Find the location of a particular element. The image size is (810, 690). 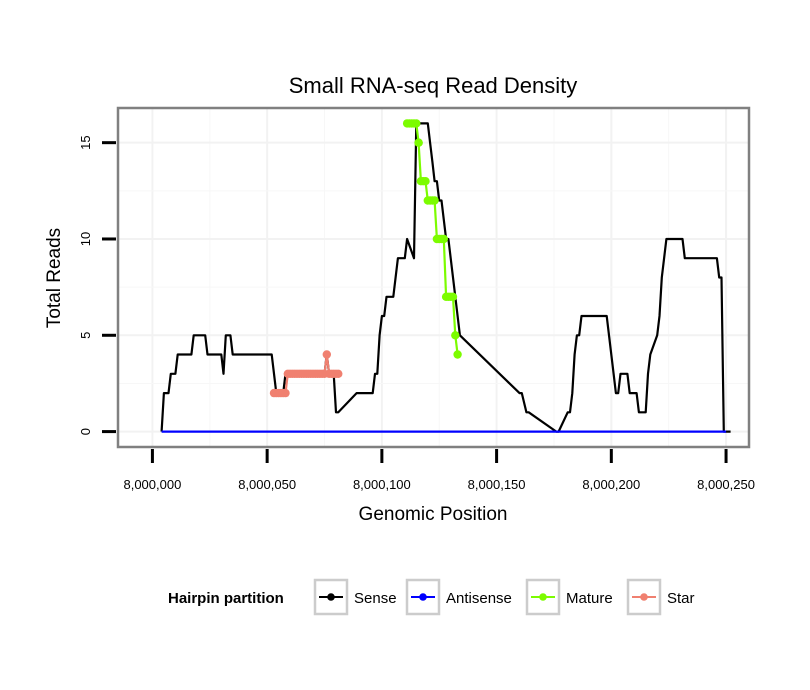

legend-item-antisense: Antisense is located at coordinates (458, 597).